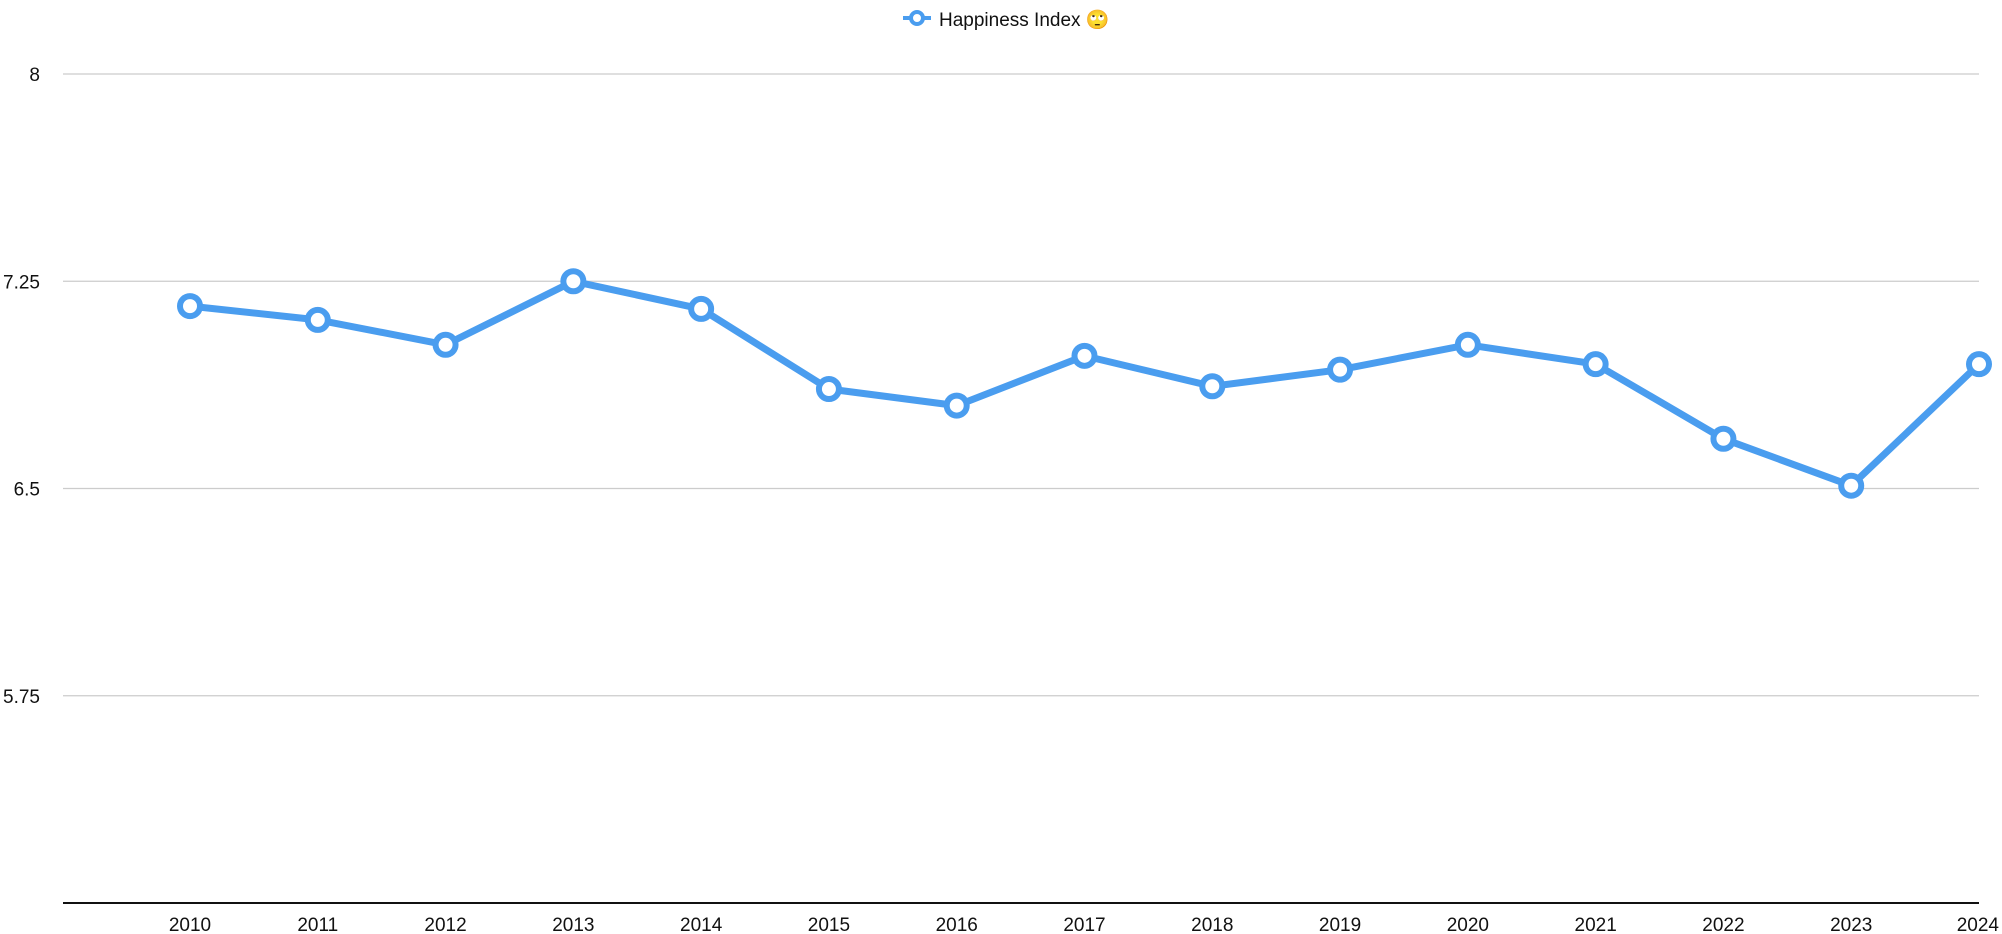  What do you see at coordinates (21, 282) in the screenshot?
I see `y-tick-label: 7.25` at bounding box center [21, 282].